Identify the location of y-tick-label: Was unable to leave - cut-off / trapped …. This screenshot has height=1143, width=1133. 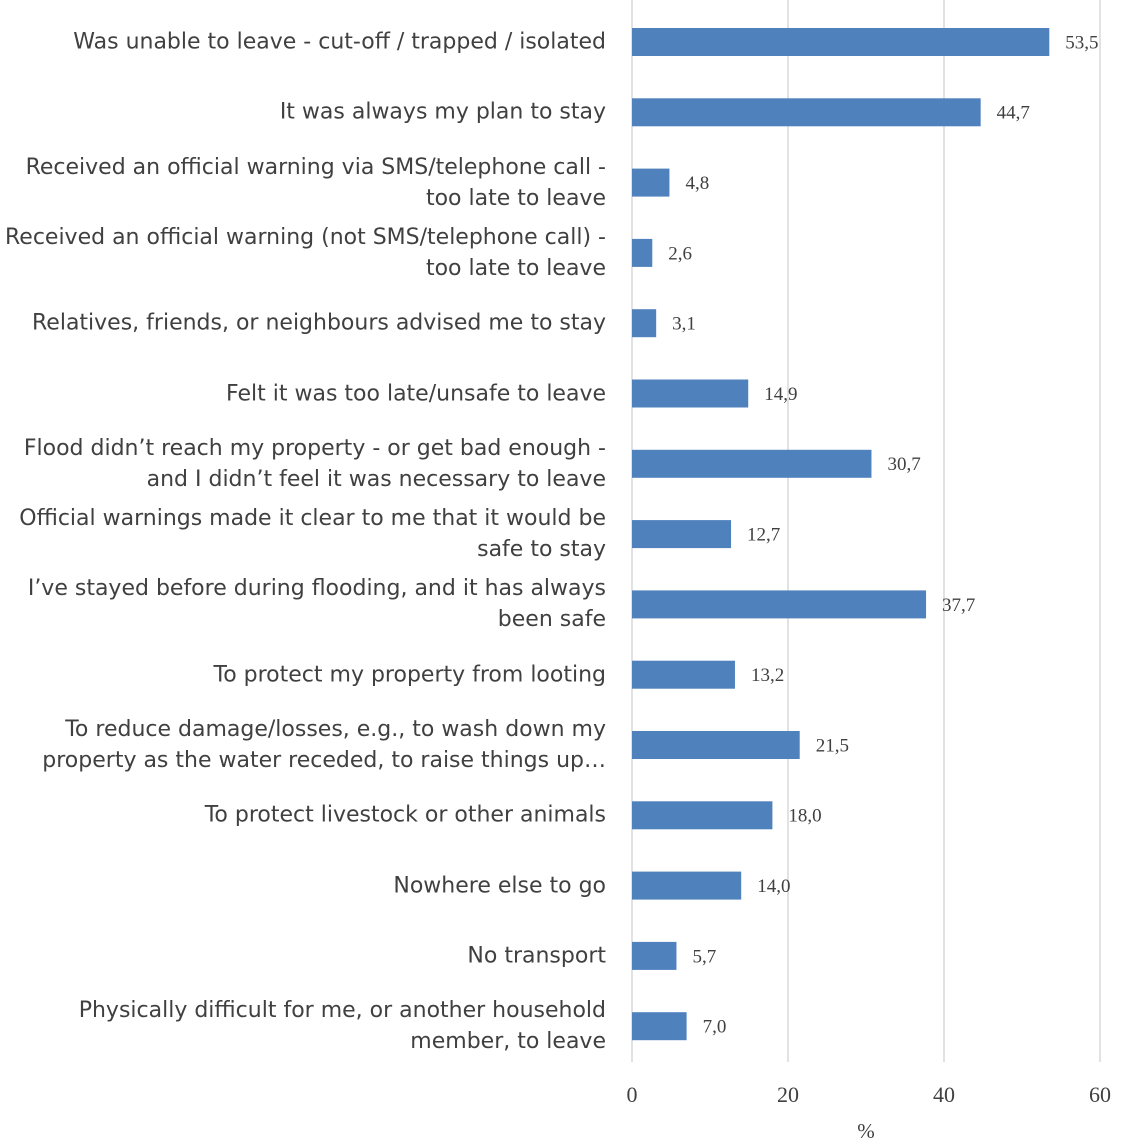
(339, 42).